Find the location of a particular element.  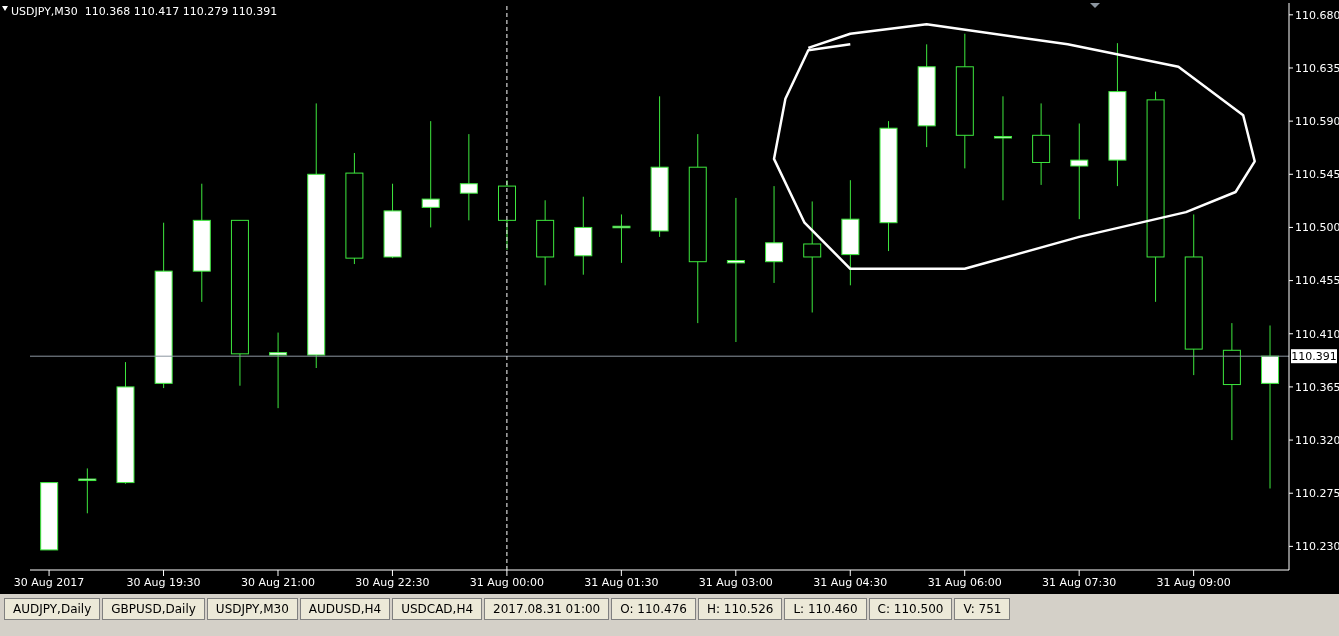

y-tick-label: 110.410 is located at coordinates (1317, 334).